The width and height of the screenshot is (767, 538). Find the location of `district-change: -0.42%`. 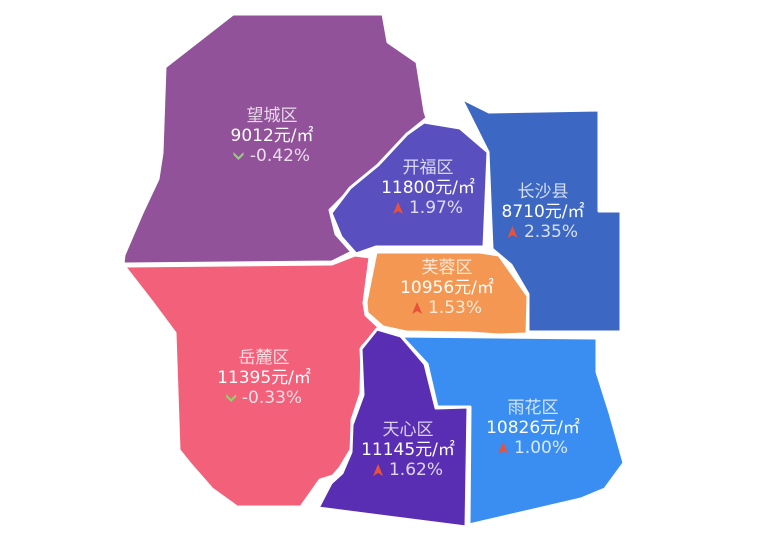

district-change: -0.42% is located at coordinates (272, 156).